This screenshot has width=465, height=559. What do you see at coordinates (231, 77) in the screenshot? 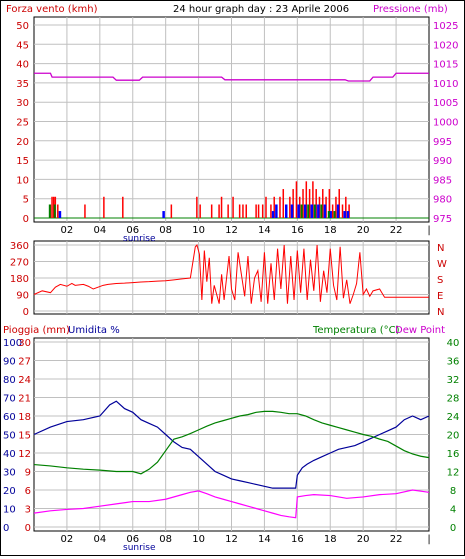
I see `pressure-line` at bounding box center [231, 77].